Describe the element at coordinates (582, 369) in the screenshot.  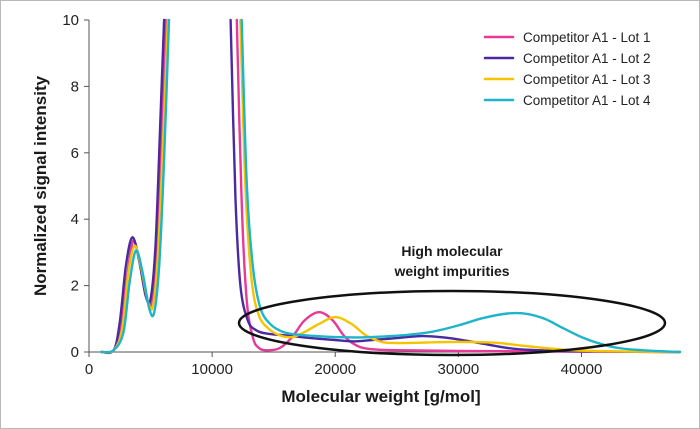
I see `x-tick-label: 40000` at that location.